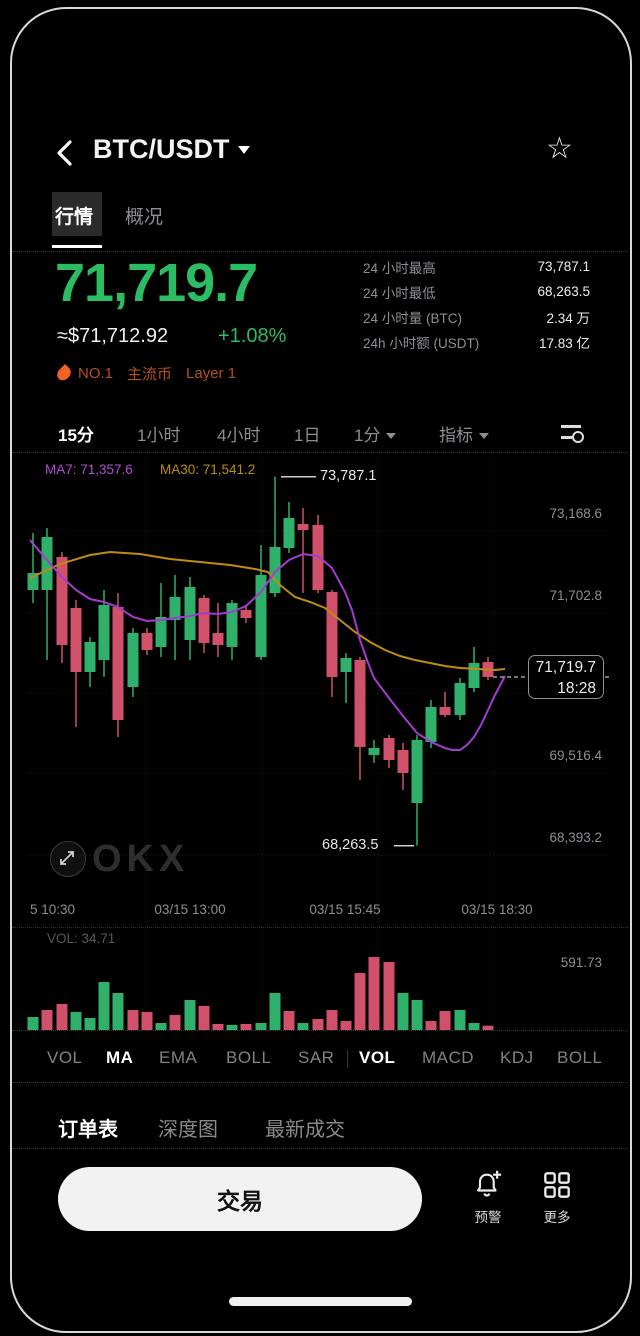 This screenshot has width=640, height=1336. I want to click on ma30-legend: MA30: 71,541.2, so click(208, 469).